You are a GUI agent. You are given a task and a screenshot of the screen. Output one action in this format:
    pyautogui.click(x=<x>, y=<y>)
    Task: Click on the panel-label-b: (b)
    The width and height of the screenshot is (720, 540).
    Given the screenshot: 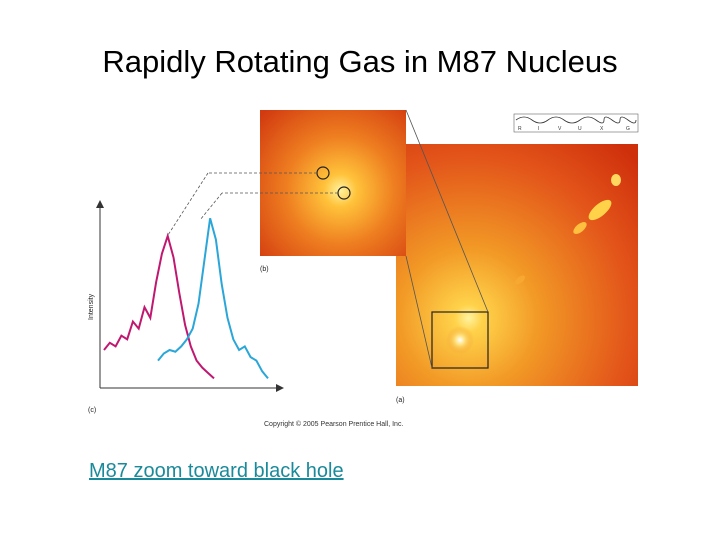 What is the action you would take?
    pyautogui.click(x=264, y=269)
    